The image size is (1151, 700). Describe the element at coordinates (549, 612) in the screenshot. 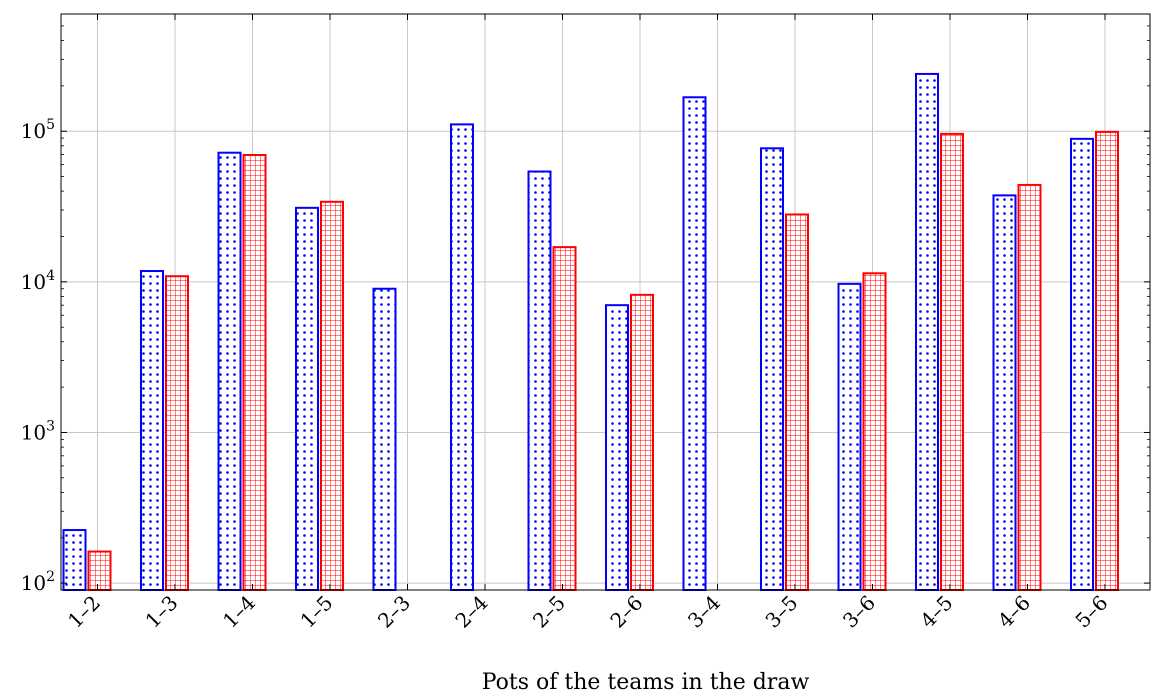

I see `x-tick-label: 2–5` at that location.